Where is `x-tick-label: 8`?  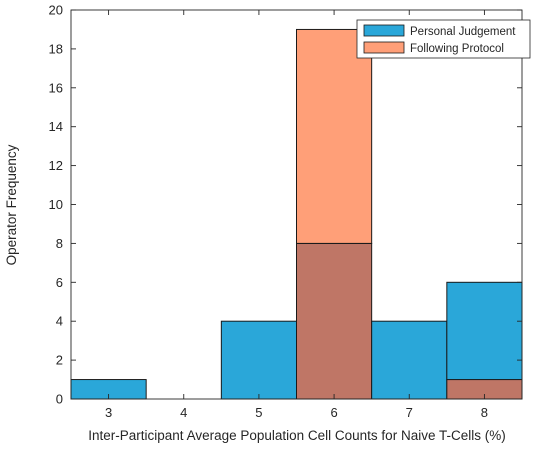
x-tick-label: 8 is located at coordinates (484, 412).